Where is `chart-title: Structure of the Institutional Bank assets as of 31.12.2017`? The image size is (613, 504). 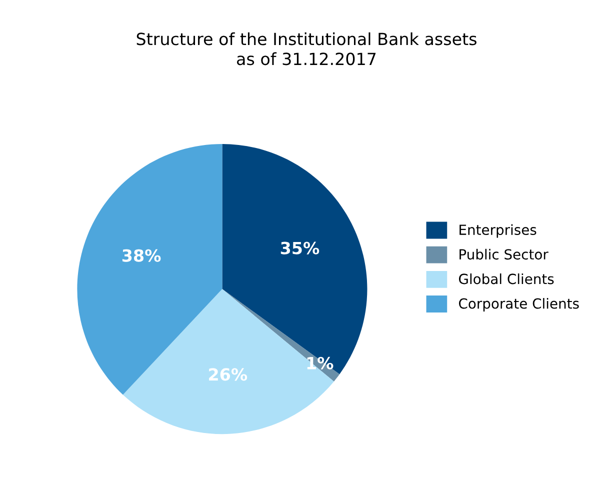
chart-title: Structure of the Institutional Bank assets as of 31.12.2017 is located at coordinates (306, 49).